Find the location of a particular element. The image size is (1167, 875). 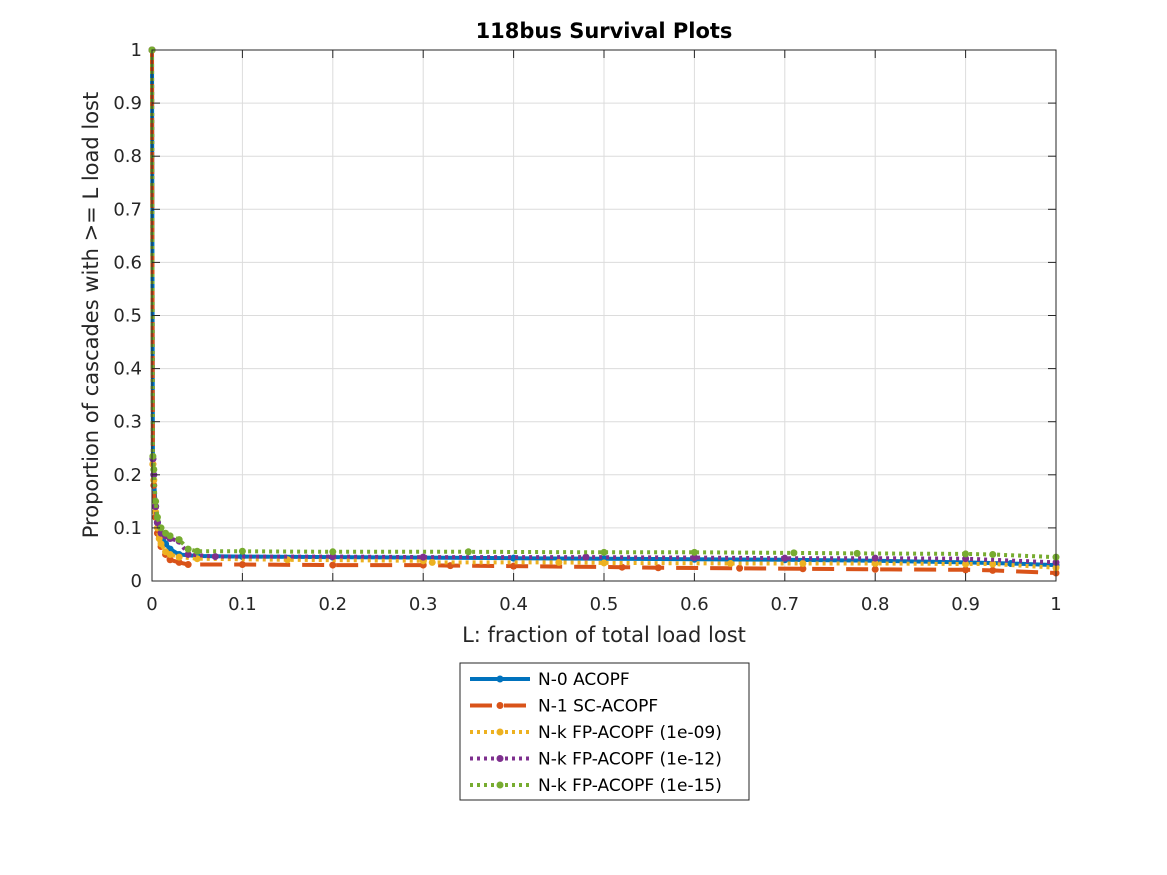

legend-entry-label: N-k FP-ACOPF (1e-09) is located at coordinates (630, 733).